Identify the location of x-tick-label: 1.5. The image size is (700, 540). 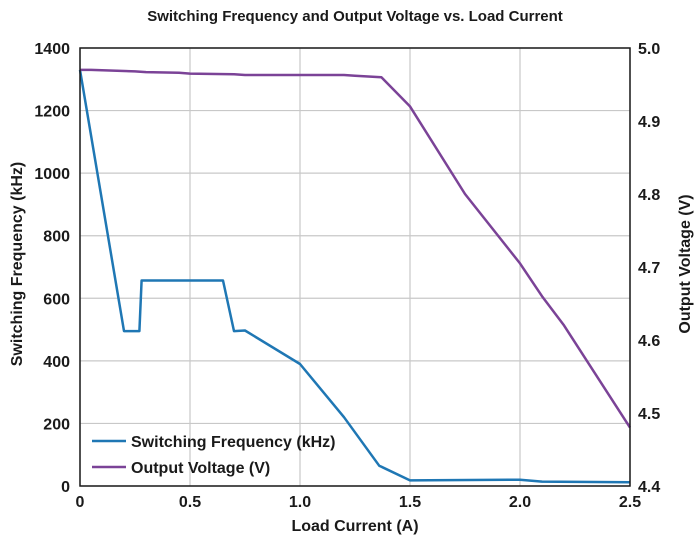
(410, 502).